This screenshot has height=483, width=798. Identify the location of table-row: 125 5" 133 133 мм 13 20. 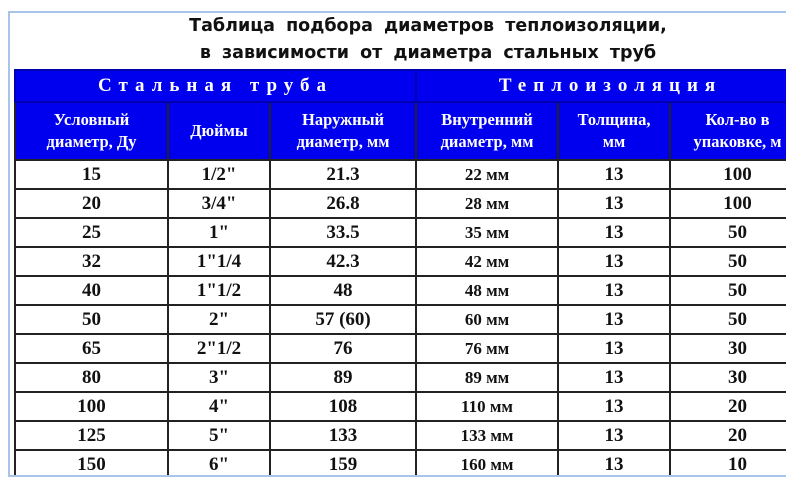
(400, 435).